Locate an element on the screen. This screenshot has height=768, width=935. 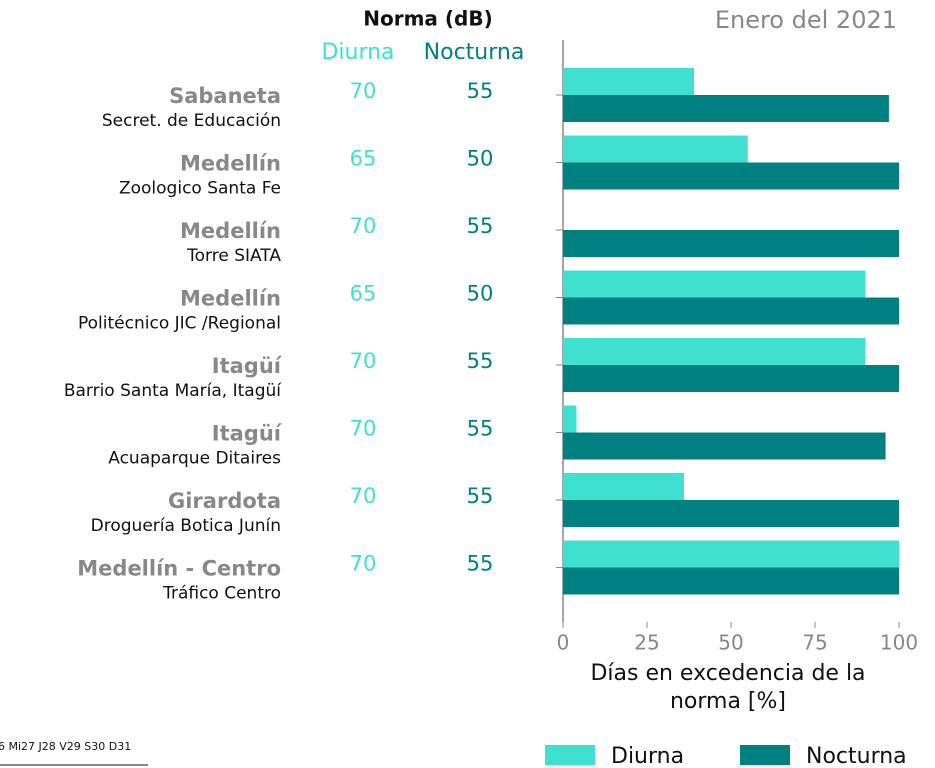
x-tick-label: 50 is located at coordinates (730, 643).